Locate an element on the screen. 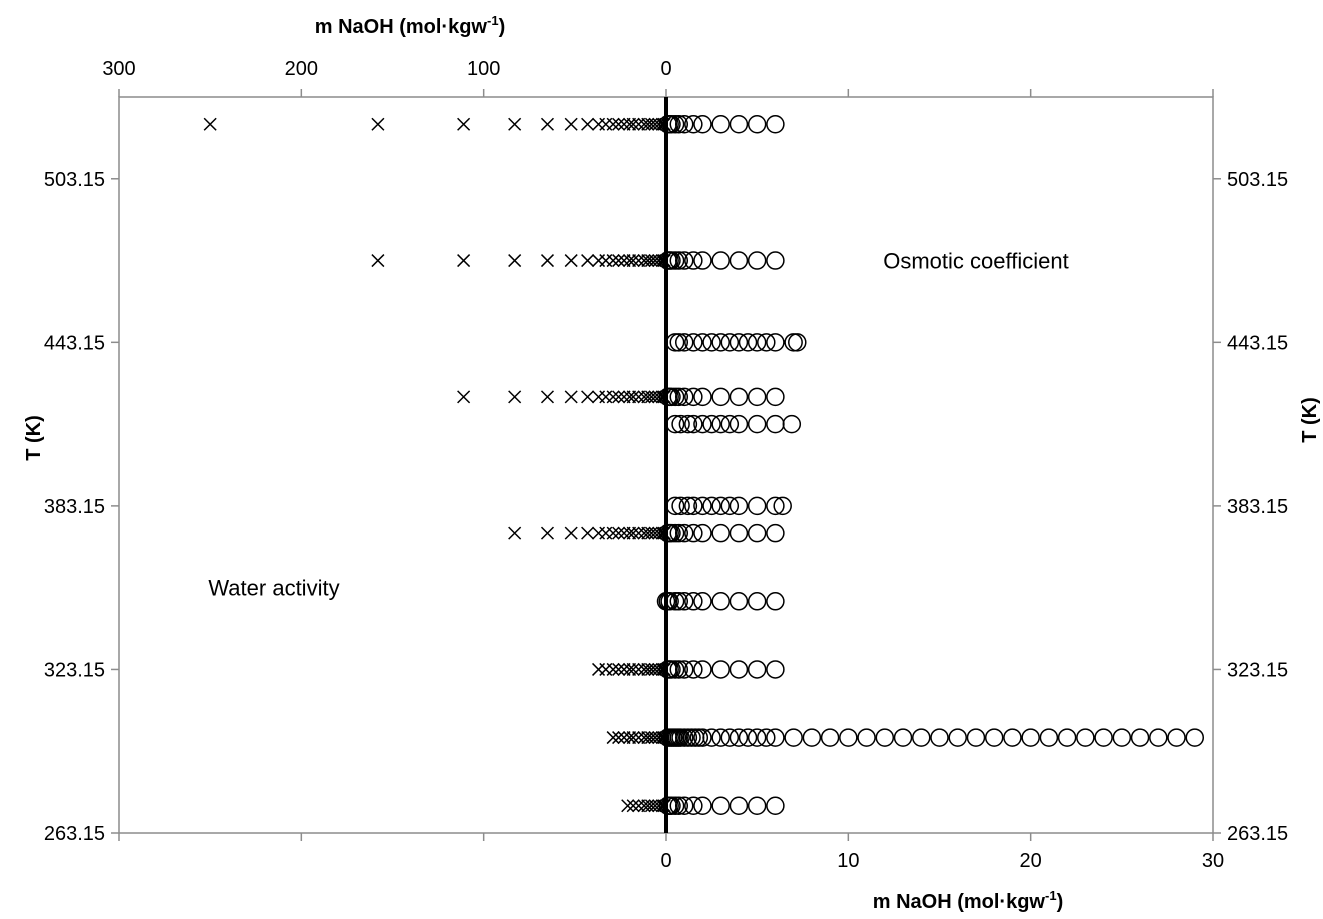  annotation-water-activity: Water activity is located at coordinates (273, 588).